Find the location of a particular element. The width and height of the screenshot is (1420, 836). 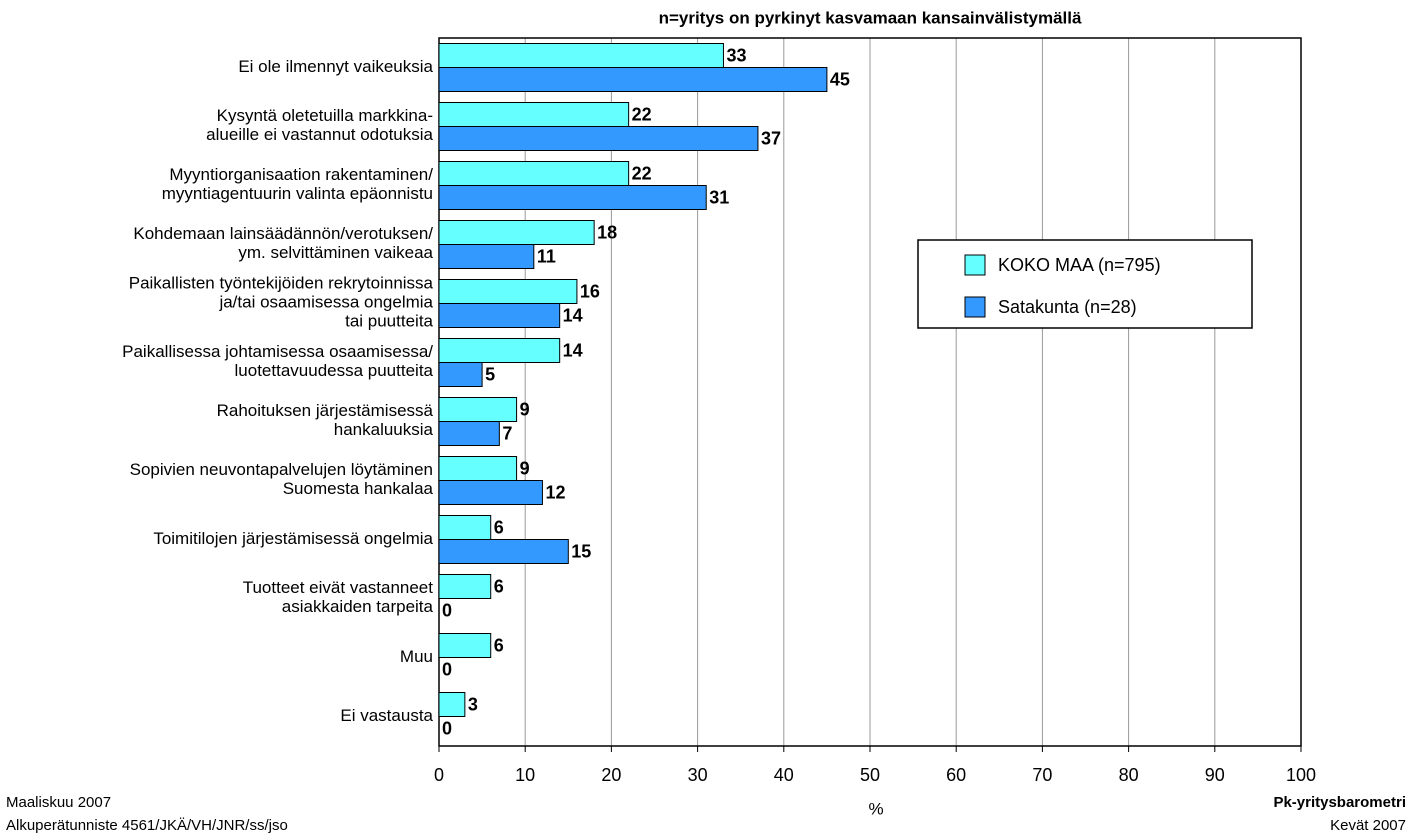

footer-date: Maaliskuu 2007 is located at coordinates (58, 802).